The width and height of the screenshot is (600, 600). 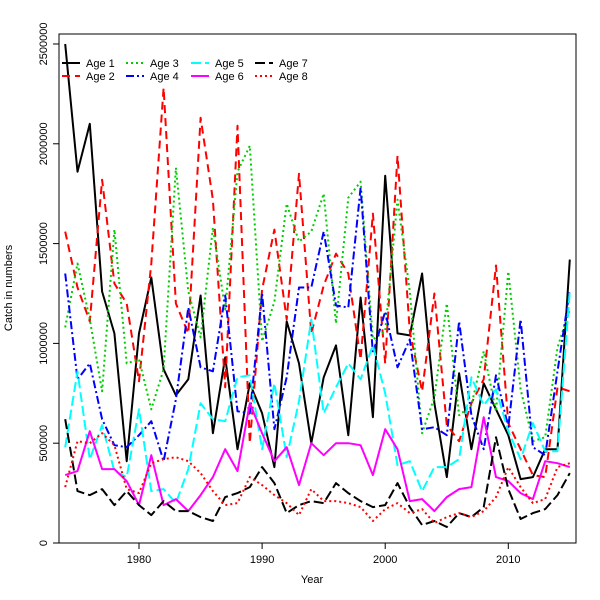 What do you see at coordinates (229, 77) in the screenshot?
I see `legend-label-age-6: Age 6` at bounding box center [229, 77].